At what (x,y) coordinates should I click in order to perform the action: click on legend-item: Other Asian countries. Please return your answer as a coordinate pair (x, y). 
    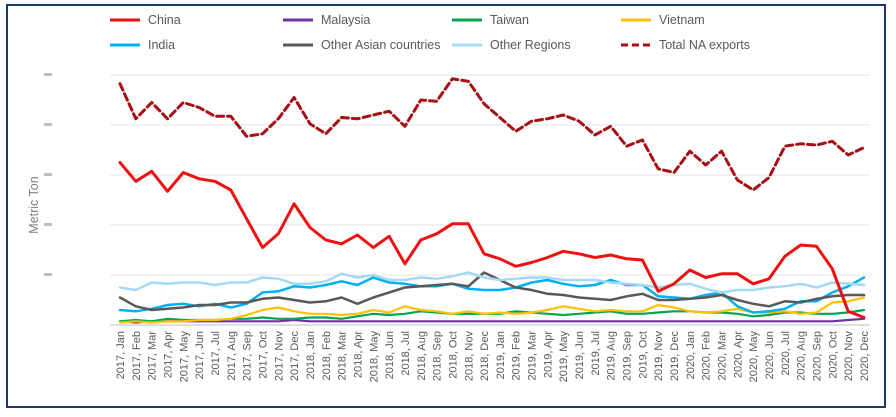
    Looking at the image, I should click on (362, 45).